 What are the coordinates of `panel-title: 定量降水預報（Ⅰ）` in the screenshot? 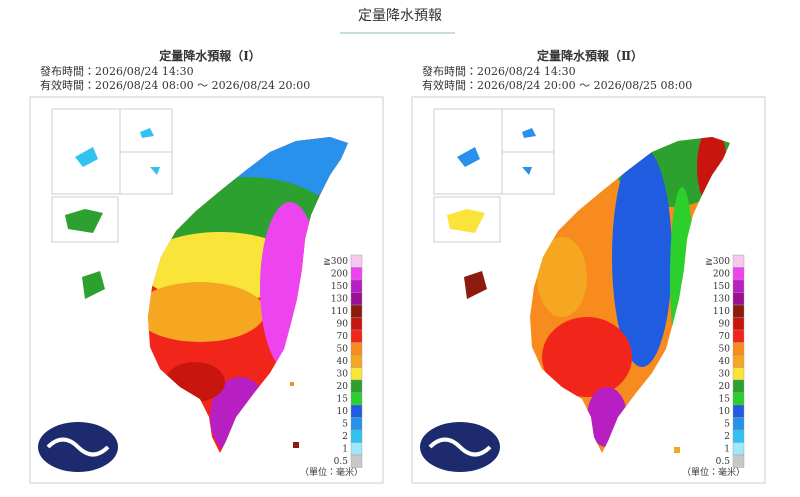 It's located at (210, 55).